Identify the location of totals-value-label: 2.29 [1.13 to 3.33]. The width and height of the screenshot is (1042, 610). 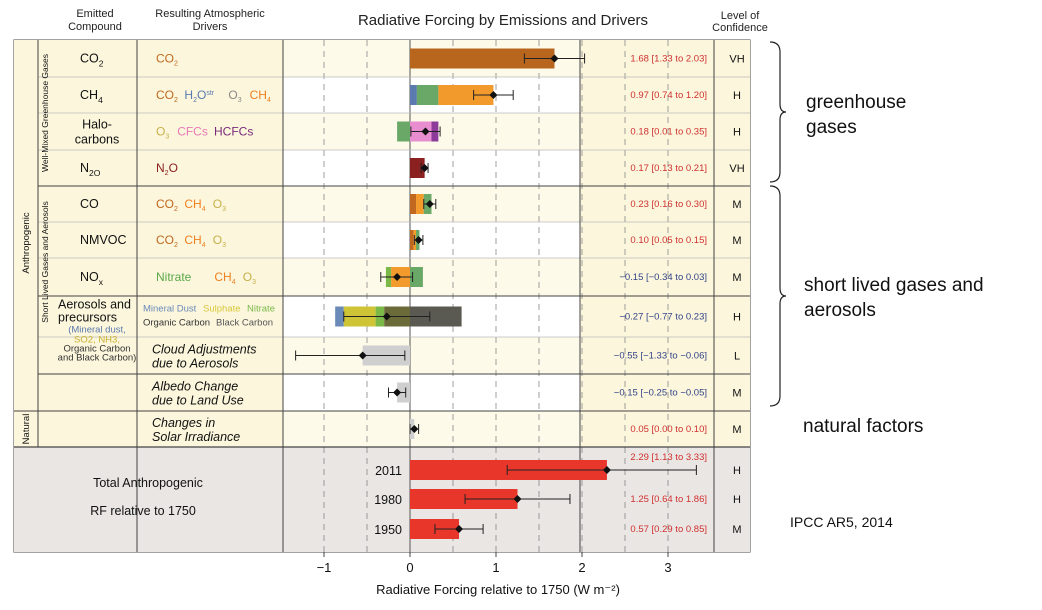
(668, 457).